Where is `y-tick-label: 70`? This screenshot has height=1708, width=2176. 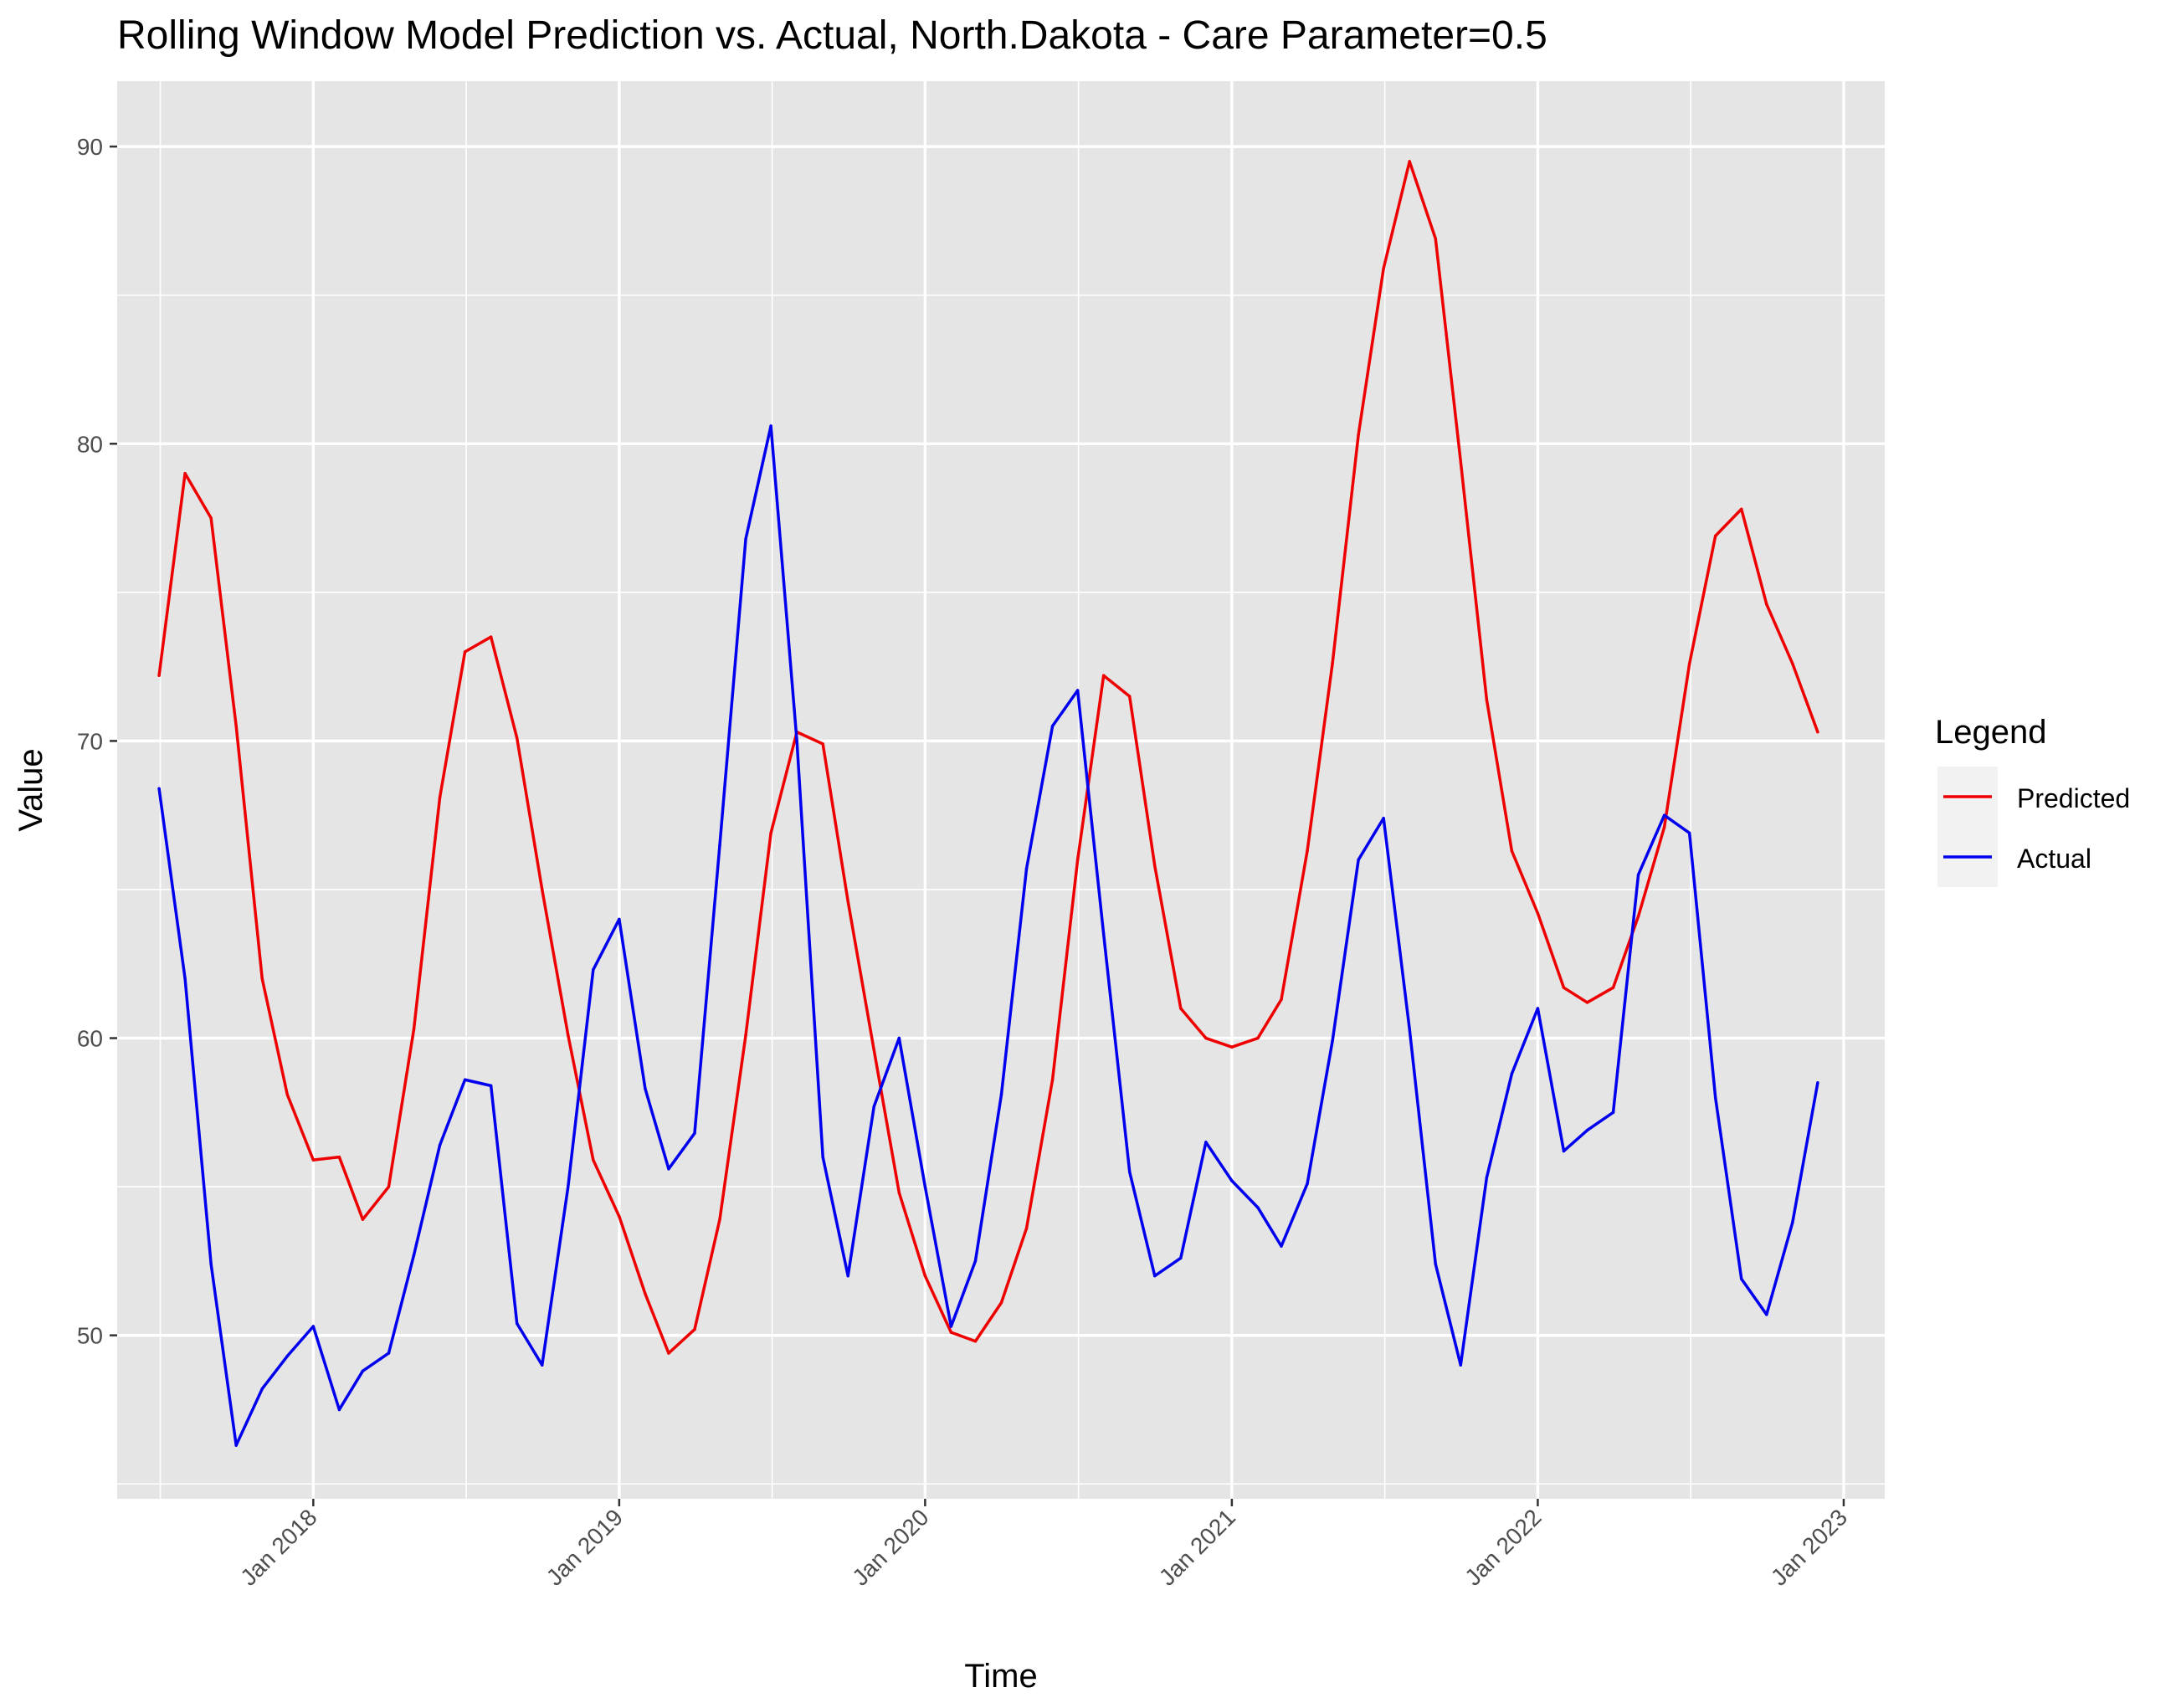
y-tick-label: 70 is located at coordinates (90, 741).